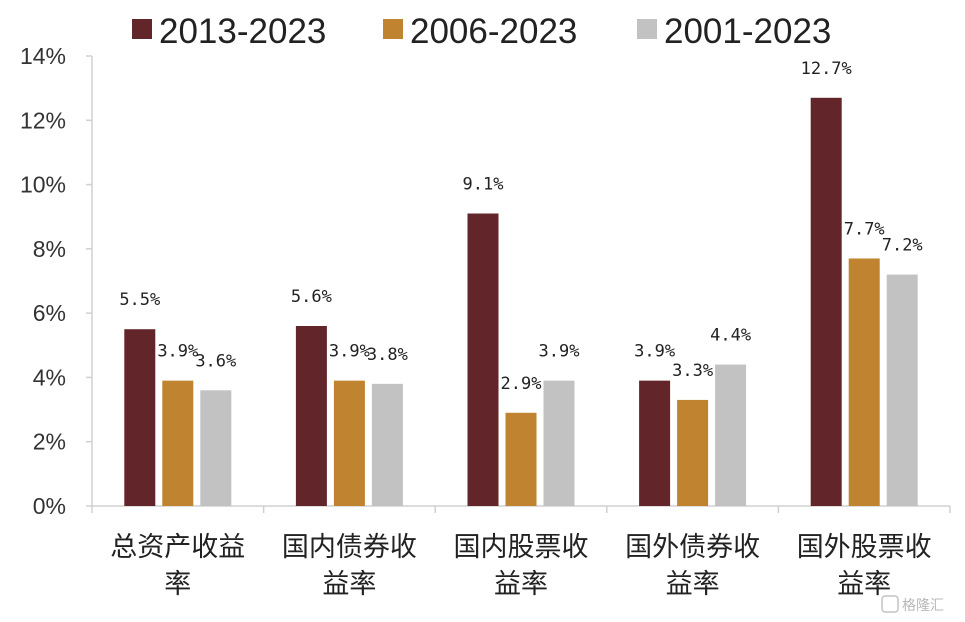 This screenshot has width=965, height=622. I want to click on legend: 2013-2023 2006-2023 2001-2023, so click(481, 31).